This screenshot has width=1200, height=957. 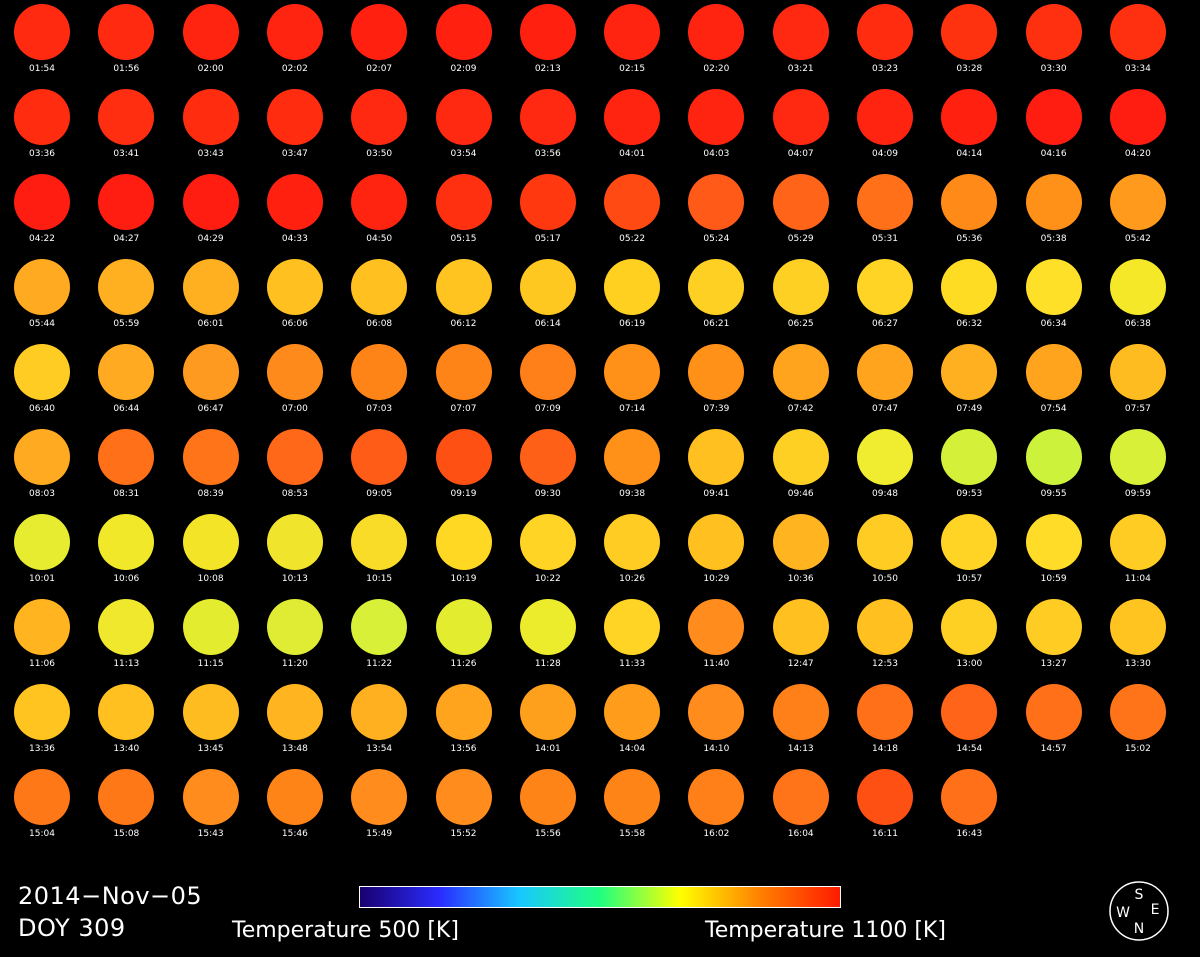 I want to click on frame-time-label: 08:39, so click(x=210, y=494).